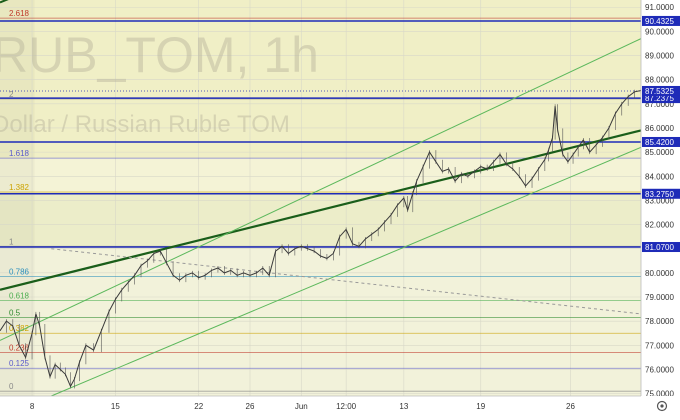 The height and width of the screenshot is (420, 680). I want to click on fib-label: 0.236, so click(19, 348).